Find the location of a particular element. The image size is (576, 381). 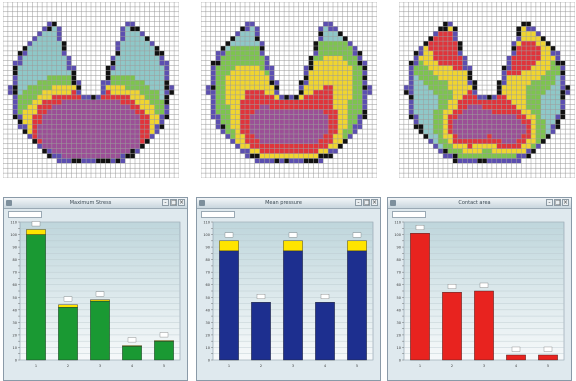

window-titlebar: Mean pressure - □ × is located at coordinates (288, 203).